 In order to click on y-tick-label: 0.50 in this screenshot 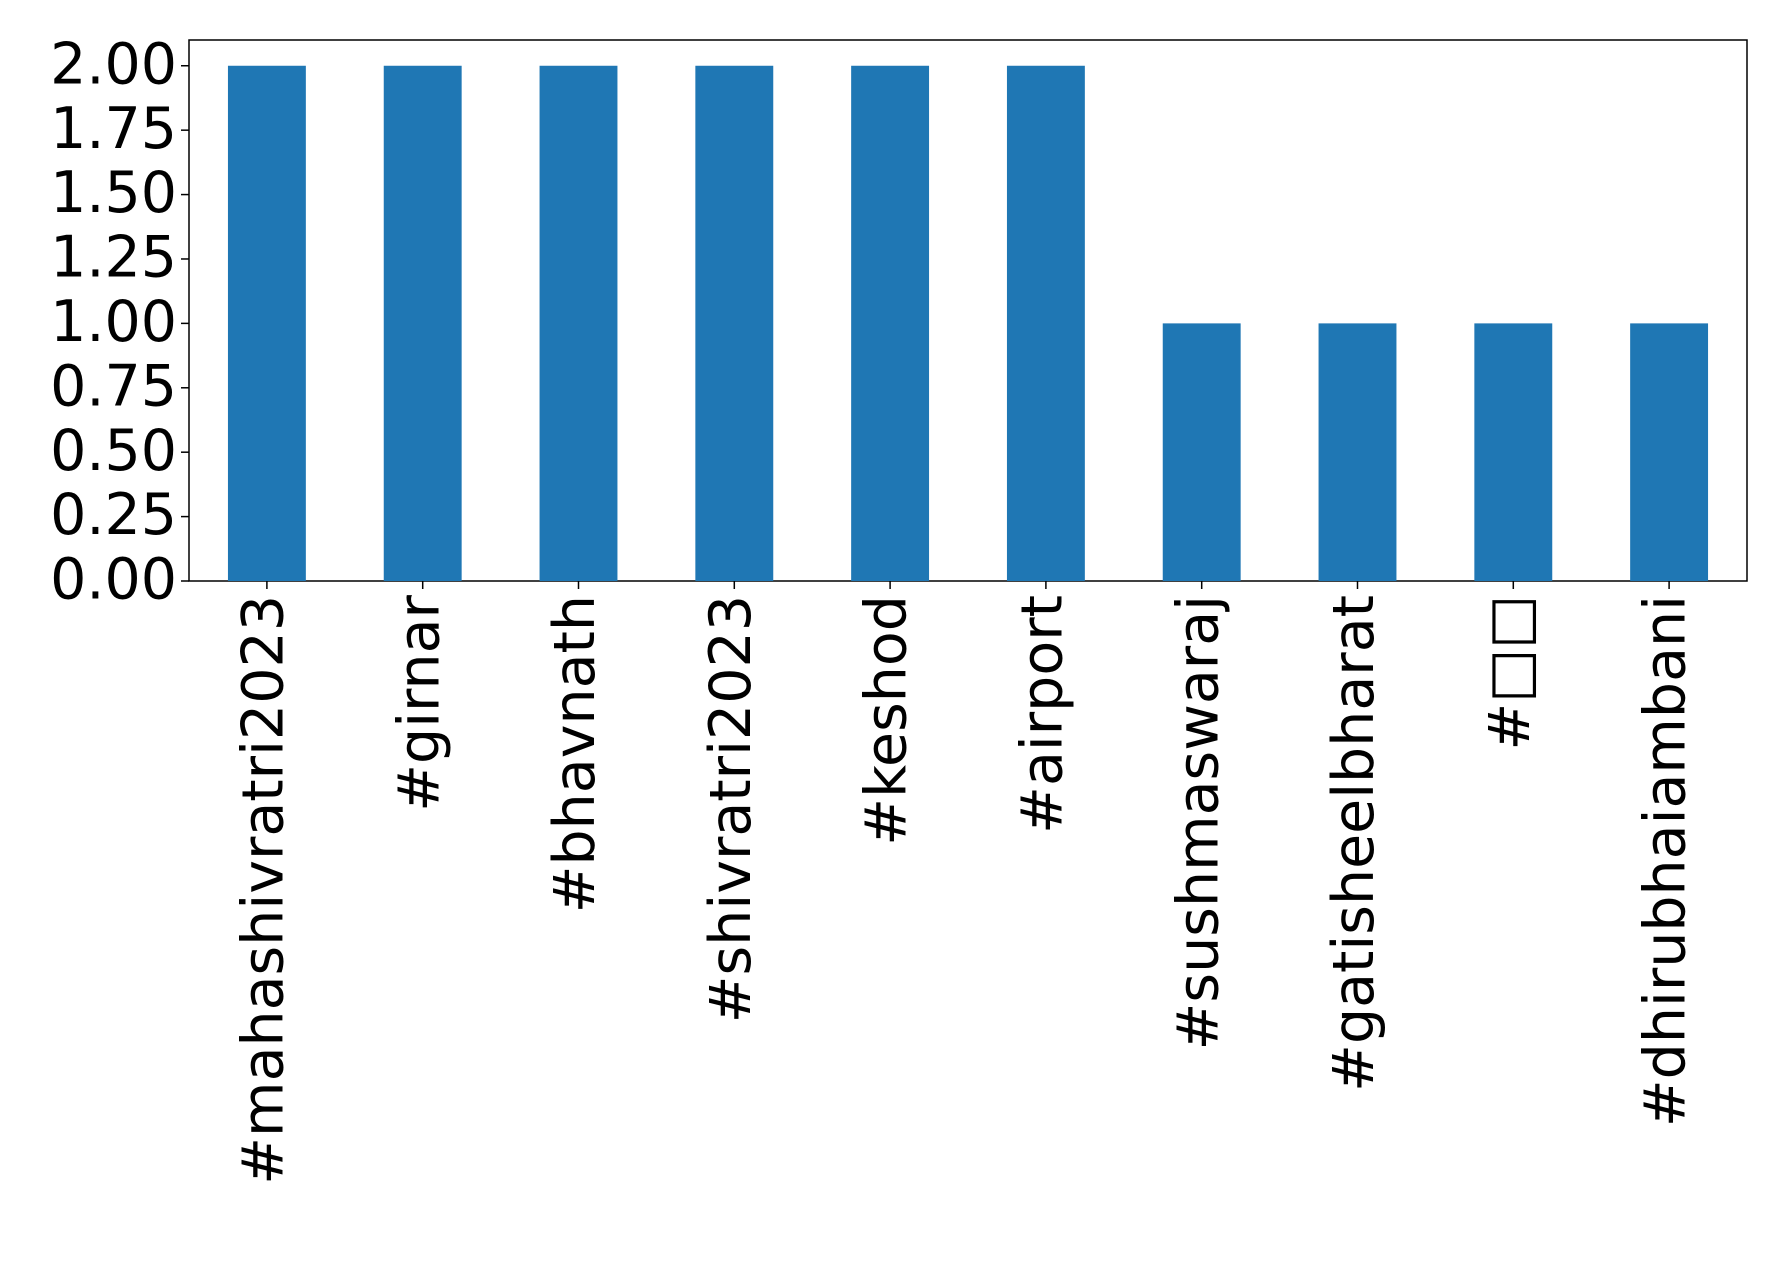, I will do `click(113, 451)`.